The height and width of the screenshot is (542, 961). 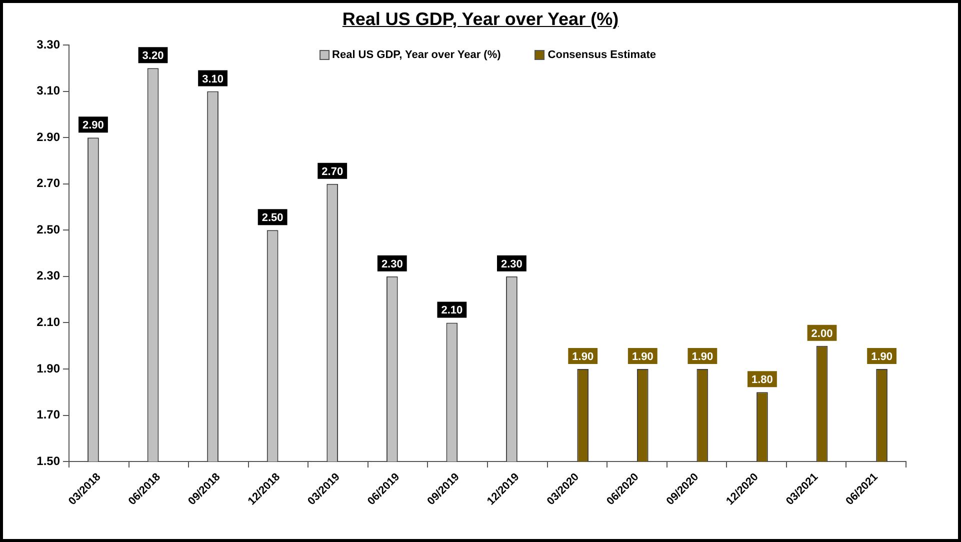 I want to click on y-tick-label: 1.50, so click(x=48, y=461).